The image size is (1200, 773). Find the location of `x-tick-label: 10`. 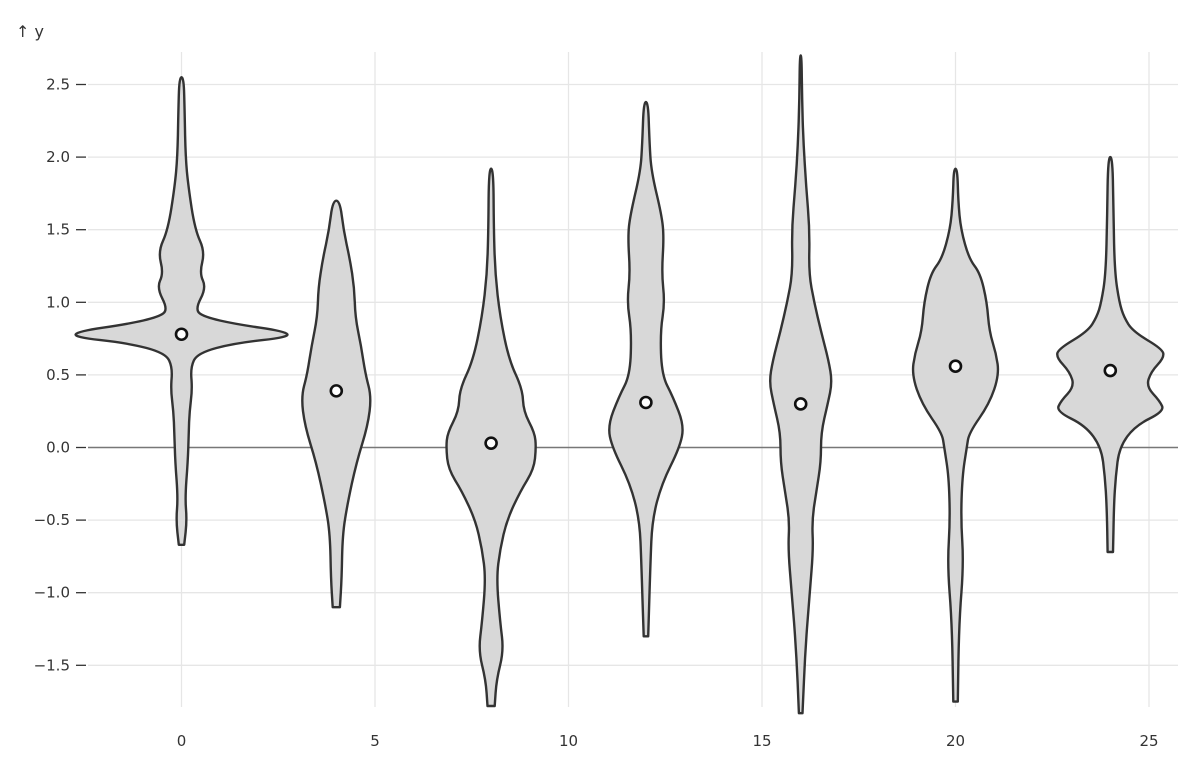

x-tick-label: 10 is located at coordinates (568, 741).